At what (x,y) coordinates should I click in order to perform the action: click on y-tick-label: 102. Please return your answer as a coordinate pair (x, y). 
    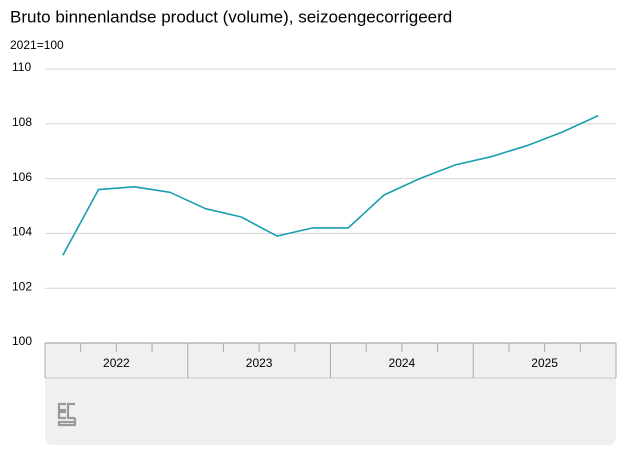
    Looking at the image, I should click on (22, 286).